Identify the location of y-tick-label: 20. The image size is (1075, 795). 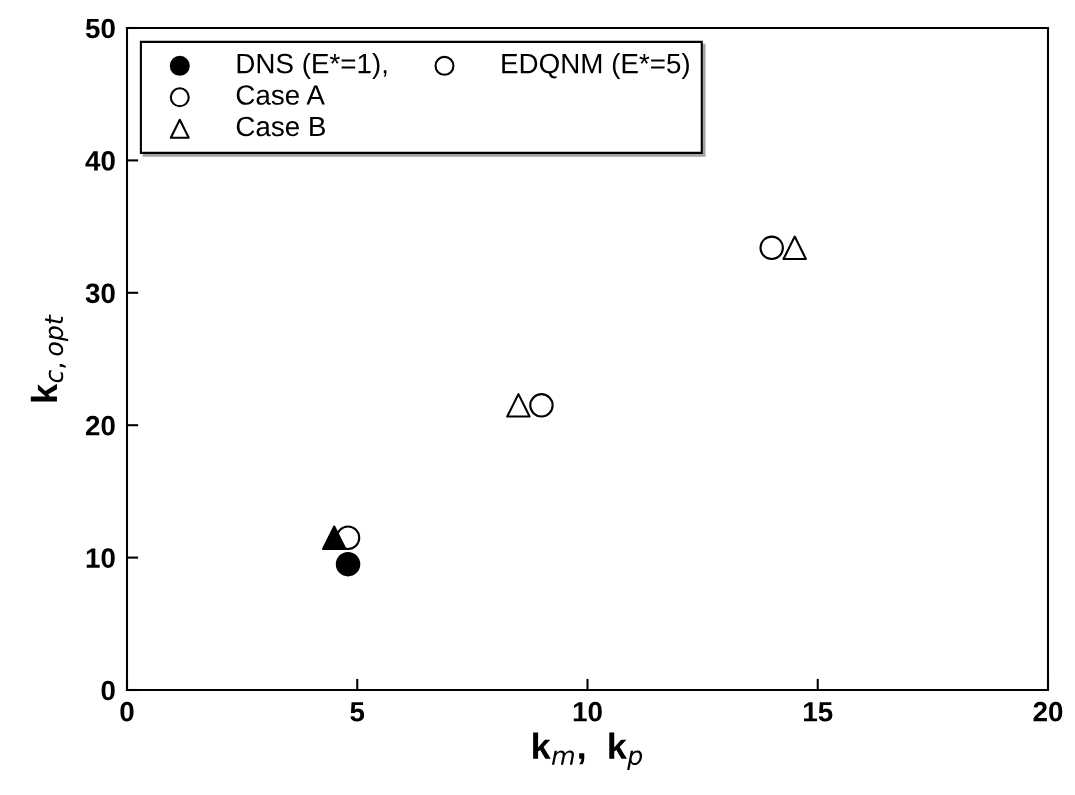
(100, 425).